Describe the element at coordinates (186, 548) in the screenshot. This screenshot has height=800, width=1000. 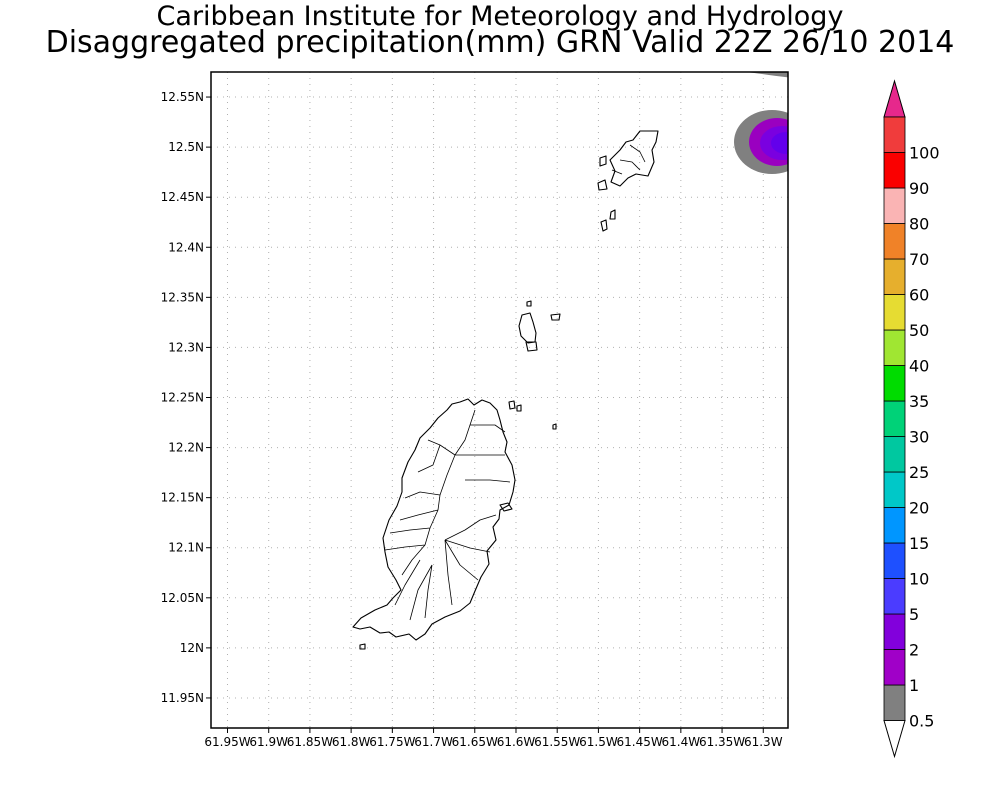
I see `y-tick-label: 12.1N` at that location.